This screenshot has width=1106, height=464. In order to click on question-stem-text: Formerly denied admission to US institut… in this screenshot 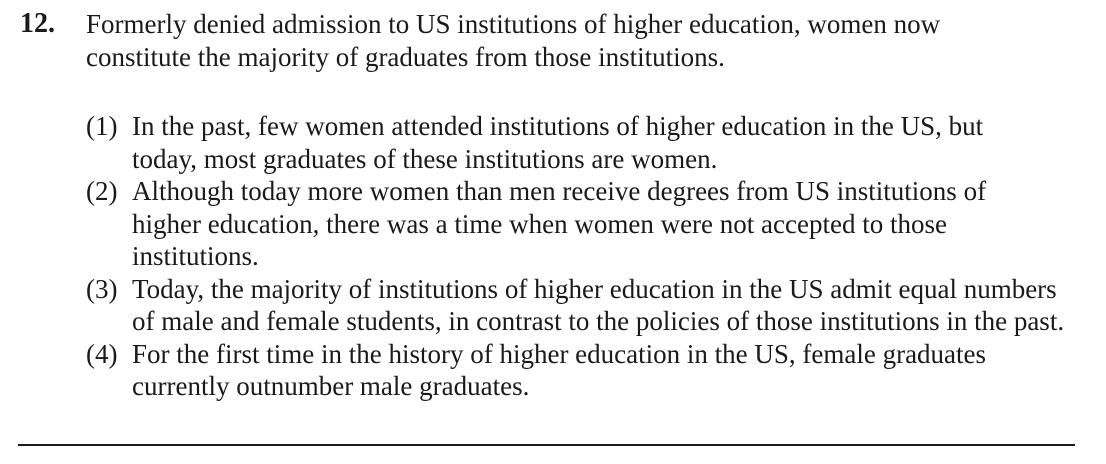, I will do `click(513, 40)`.